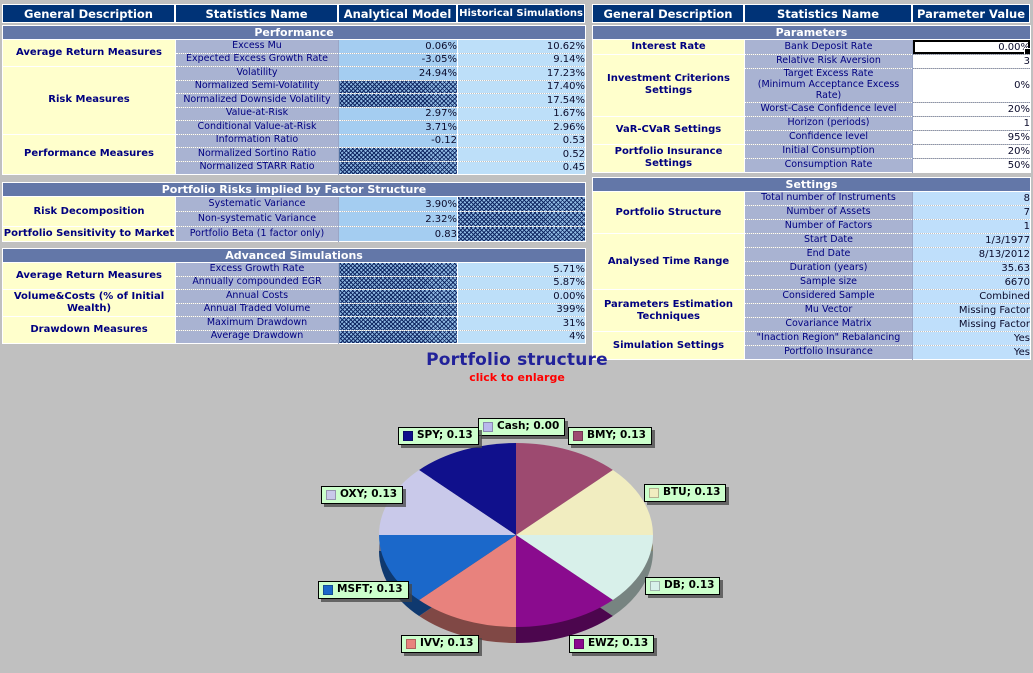 Image resolution: width=1033 pixels, height=673 pixels. Describe the element at coordinates (89, 53) in the screenshot. I see `group-label: Average Return Measures` at that location.